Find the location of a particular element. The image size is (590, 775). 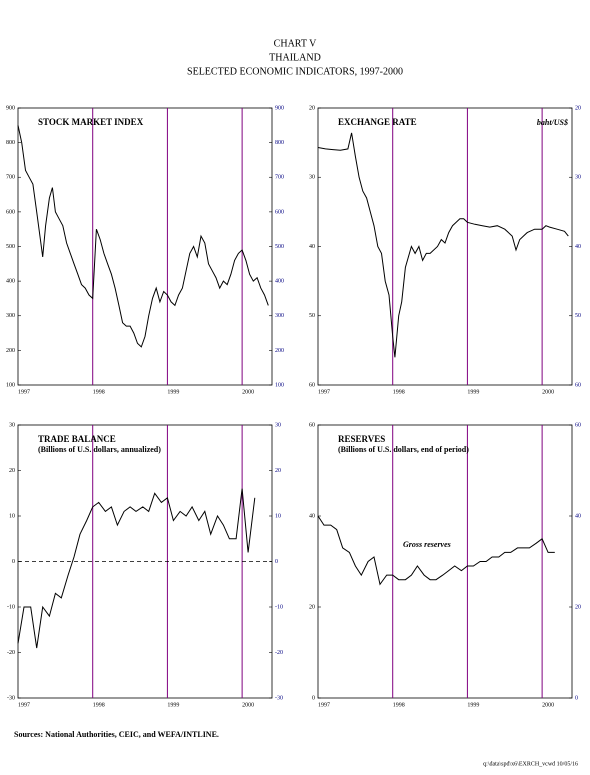

y2-tick-label: 50 is located at coordinates (578, 316).